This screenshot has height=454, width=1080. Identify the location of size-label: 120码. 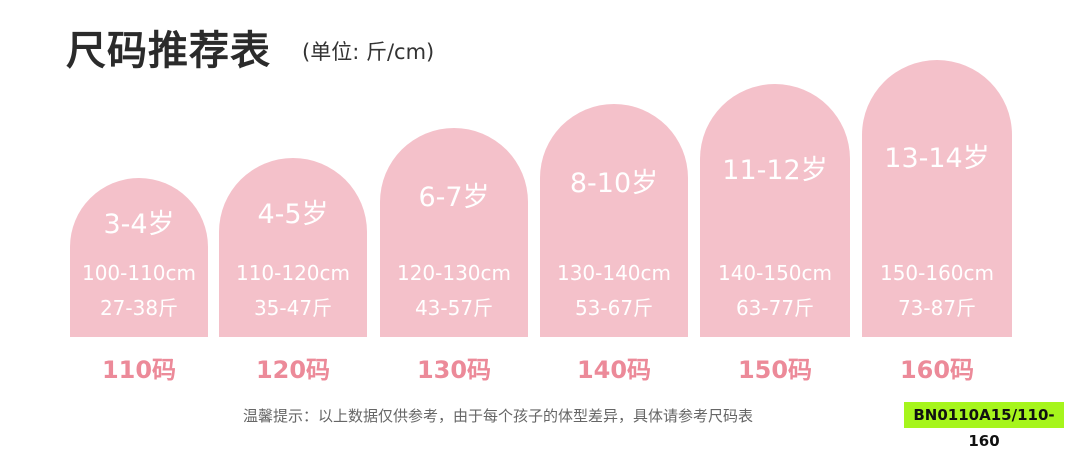
(293, 370).